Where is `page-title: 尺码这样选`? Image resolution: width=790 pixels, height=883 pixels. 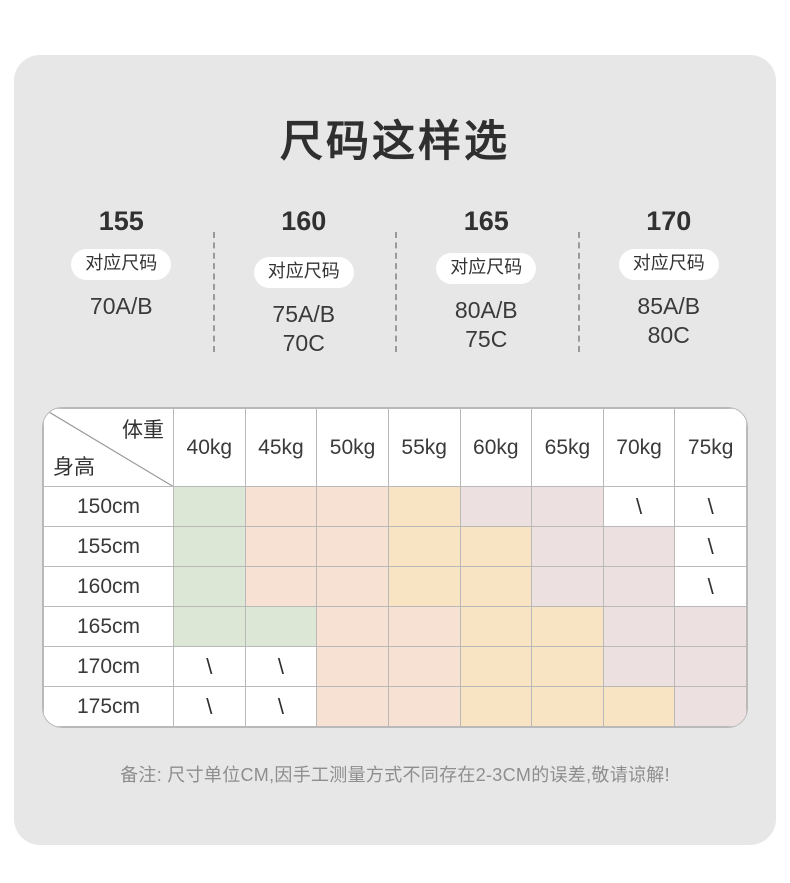 page-title: 尺码这样选 is located at coordinates (395, 142).